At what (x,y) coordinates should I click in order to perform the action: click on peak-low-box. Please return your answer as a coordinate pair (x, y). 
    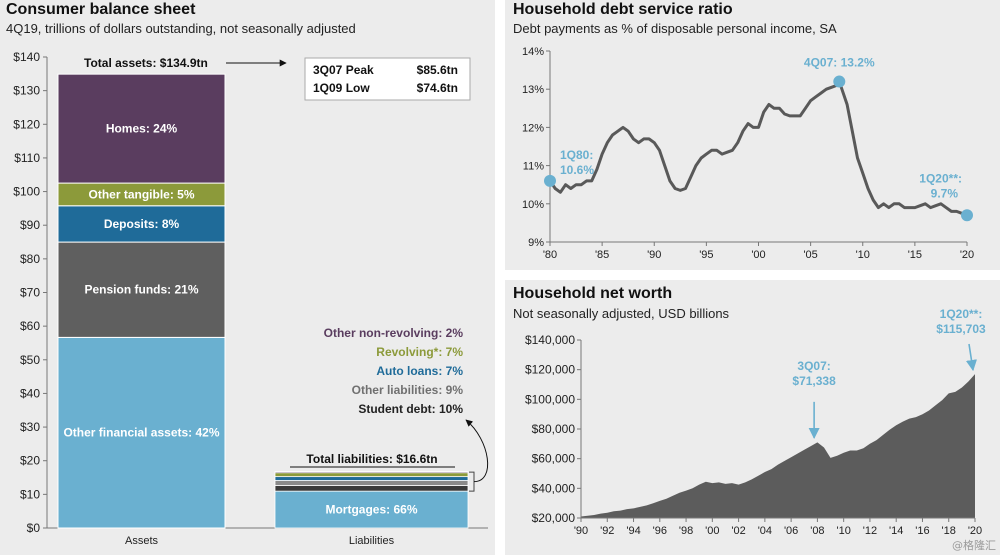
    Looking at the image, I should click on (387, 79).